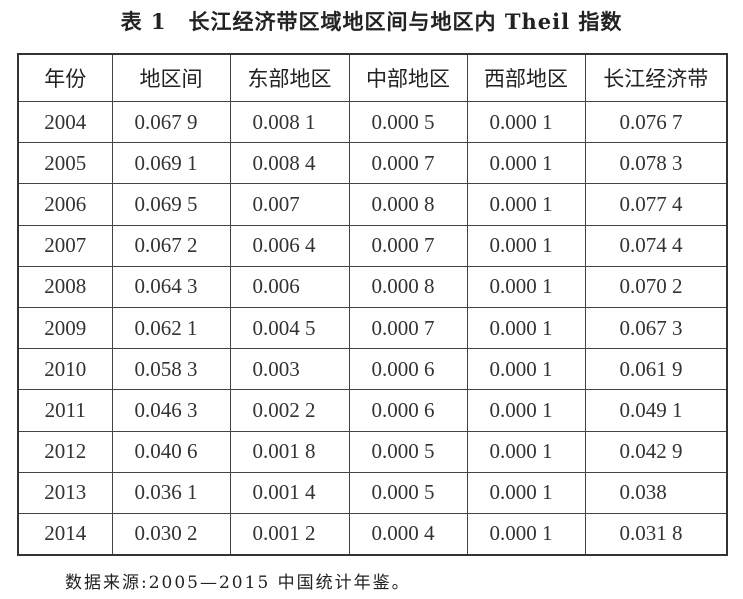 Image resolution: width=743 pixels, height=599 pixels. Describe the element at coordinates (656, 410) in the screenshot. I see `value-cell: 0.049 1` at that location.